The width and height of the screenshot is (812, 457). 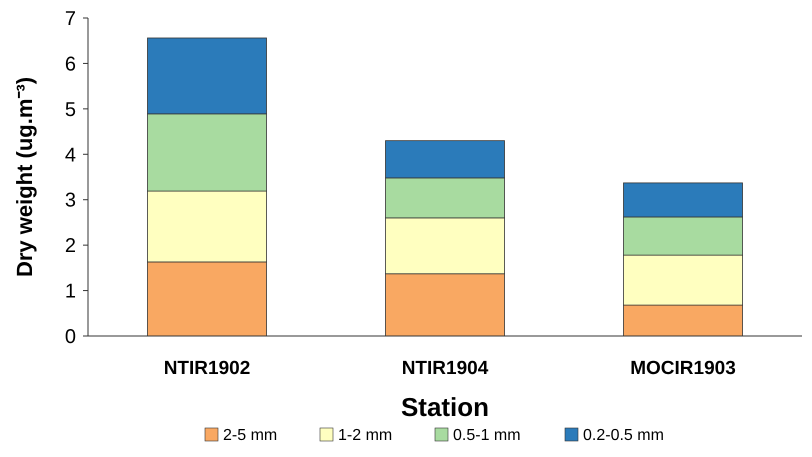 What do you see at coordinates (623, 435) in the screenshot?
I see `legend-label: 0.2-0.5 mm` at bounding box center [623, 435].